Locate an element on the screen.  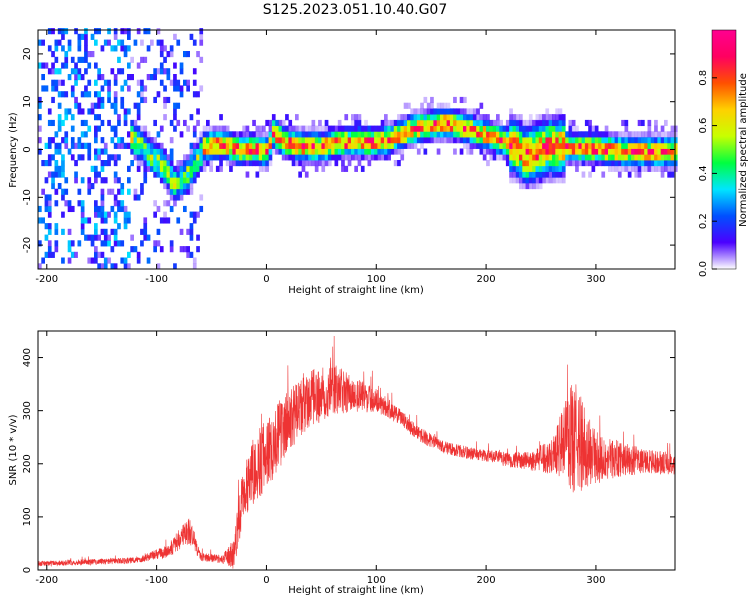
x-tick-label: -100 is located at coordinates (156, 580).